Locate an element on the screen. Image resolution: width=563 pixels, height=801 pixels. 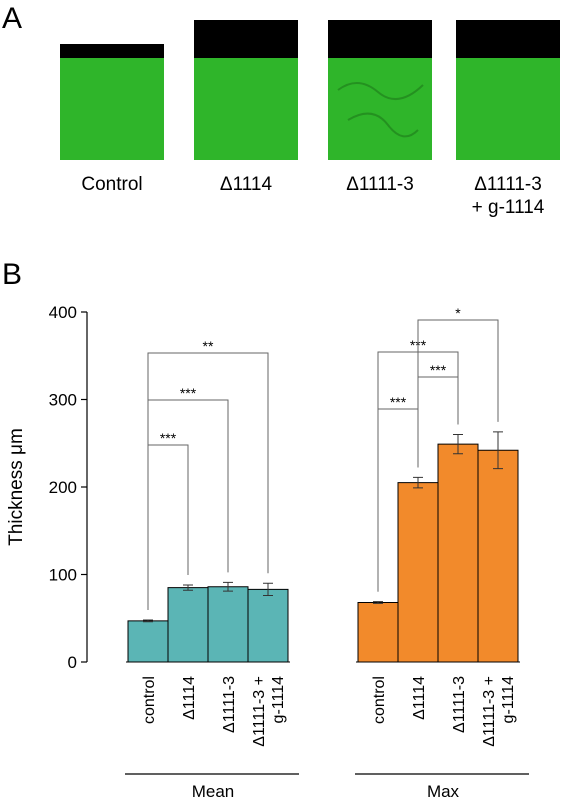
significance-label-2: ** is located at coordinates (208, 346).